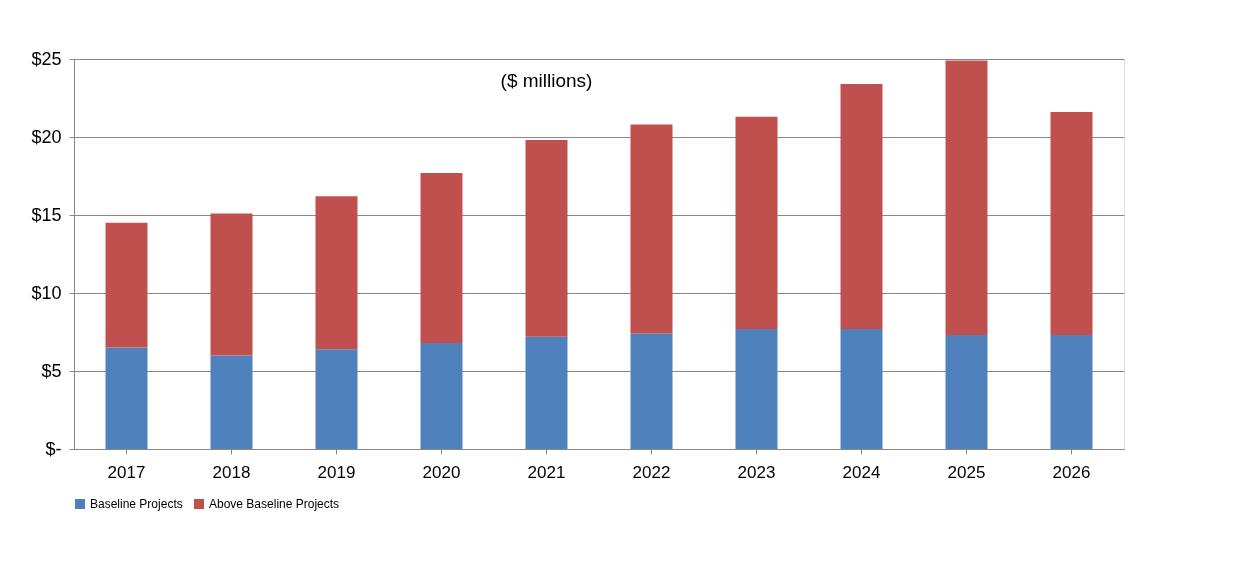 This screenshot has width=1259, height=584. What do you see at coordinates (966, 472) in the screenshot?
I see `x-tick-label: 2025` at bounding box center [966, 472].